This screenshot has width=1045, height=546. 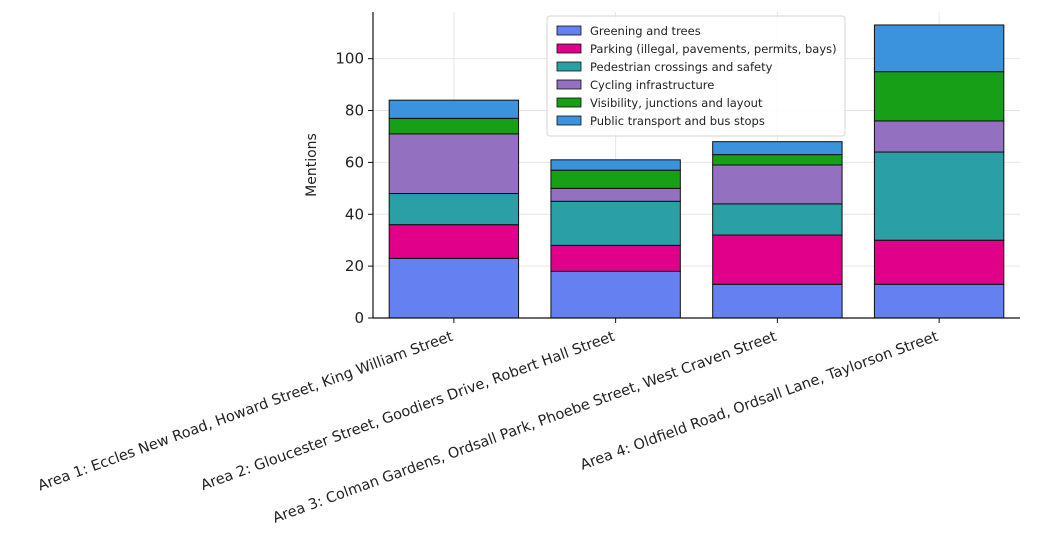 What do you see at coordinates (645, 31) in the screenshot?
I see `legend-entry: Greening and trees` at bounding box center [645, 31].